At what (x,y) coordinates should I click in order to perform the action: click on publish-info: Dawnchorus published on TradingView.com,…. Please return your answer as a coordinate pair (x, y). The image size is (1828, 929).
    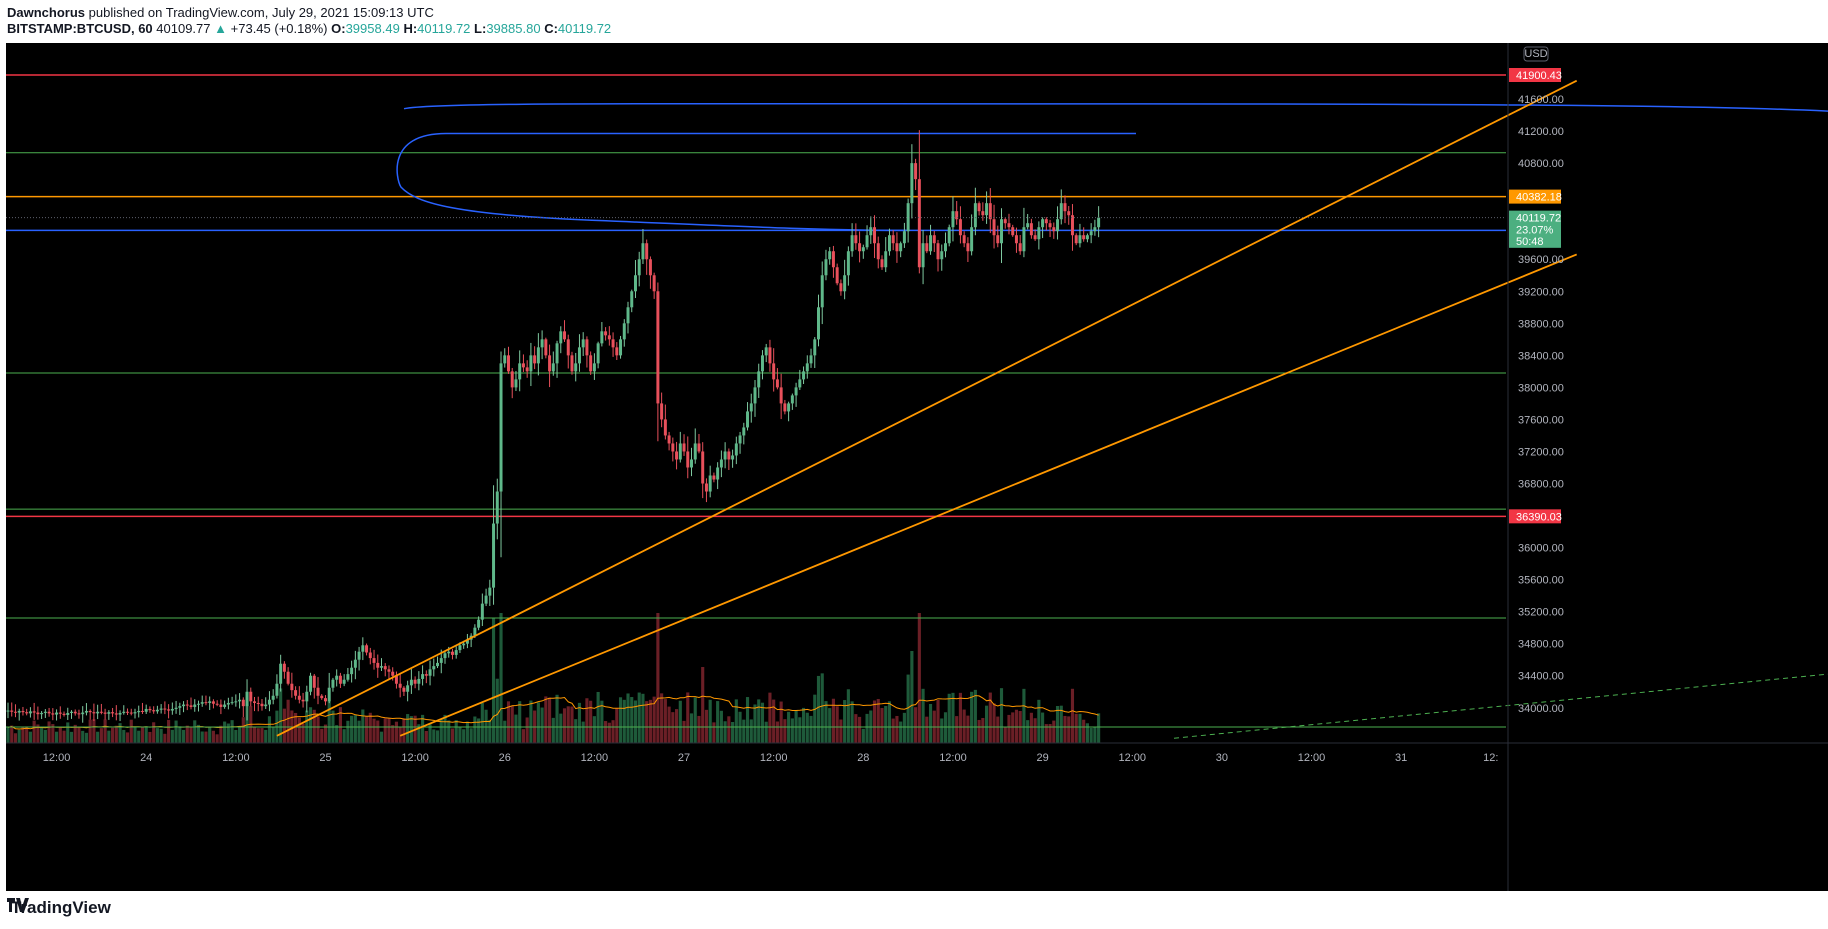
    Looking at the image, I should click on (220, 12).